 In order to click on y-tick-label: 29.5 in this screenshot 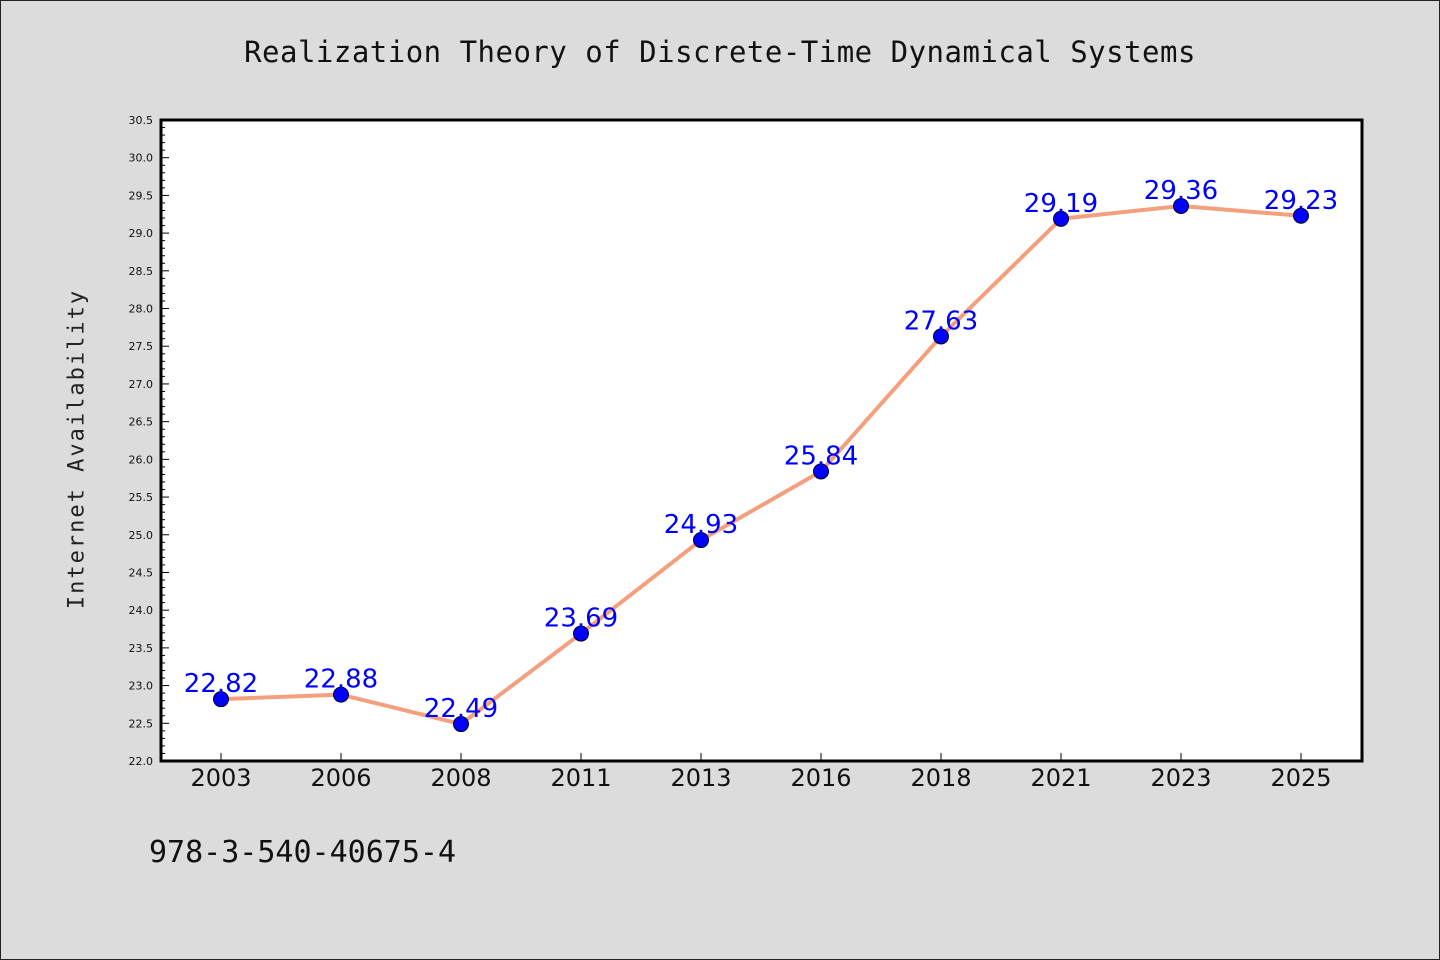, I will do `click(141, 195)`.